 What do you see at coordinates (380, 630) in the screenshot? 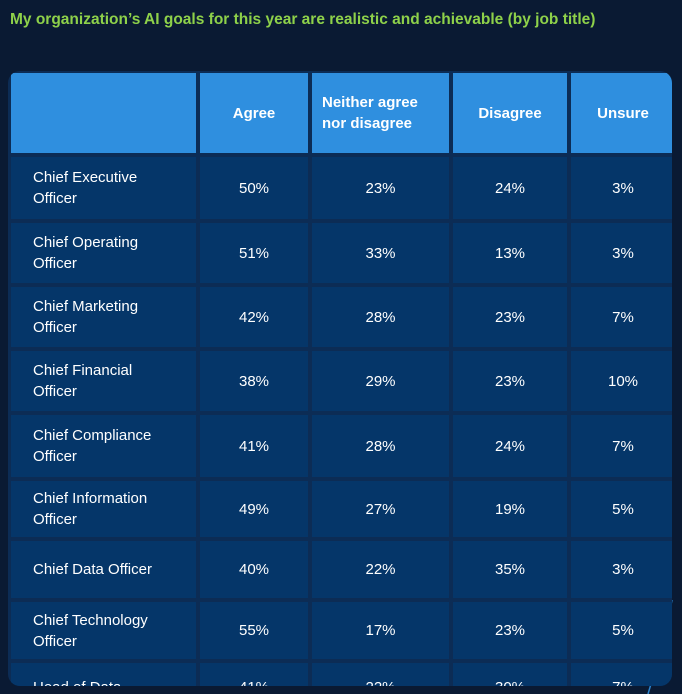
I see `cell-chief-technology-officer-neither-agree-nor-disagree: 17%` at bounding box center [380, 630].